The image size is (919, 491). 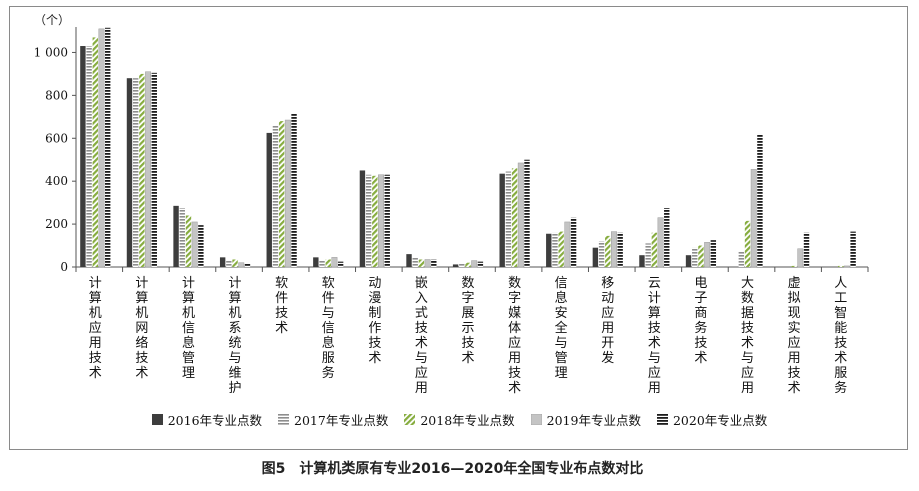 I want to click on x-tick-char: 络, so click(x=141, y=343).